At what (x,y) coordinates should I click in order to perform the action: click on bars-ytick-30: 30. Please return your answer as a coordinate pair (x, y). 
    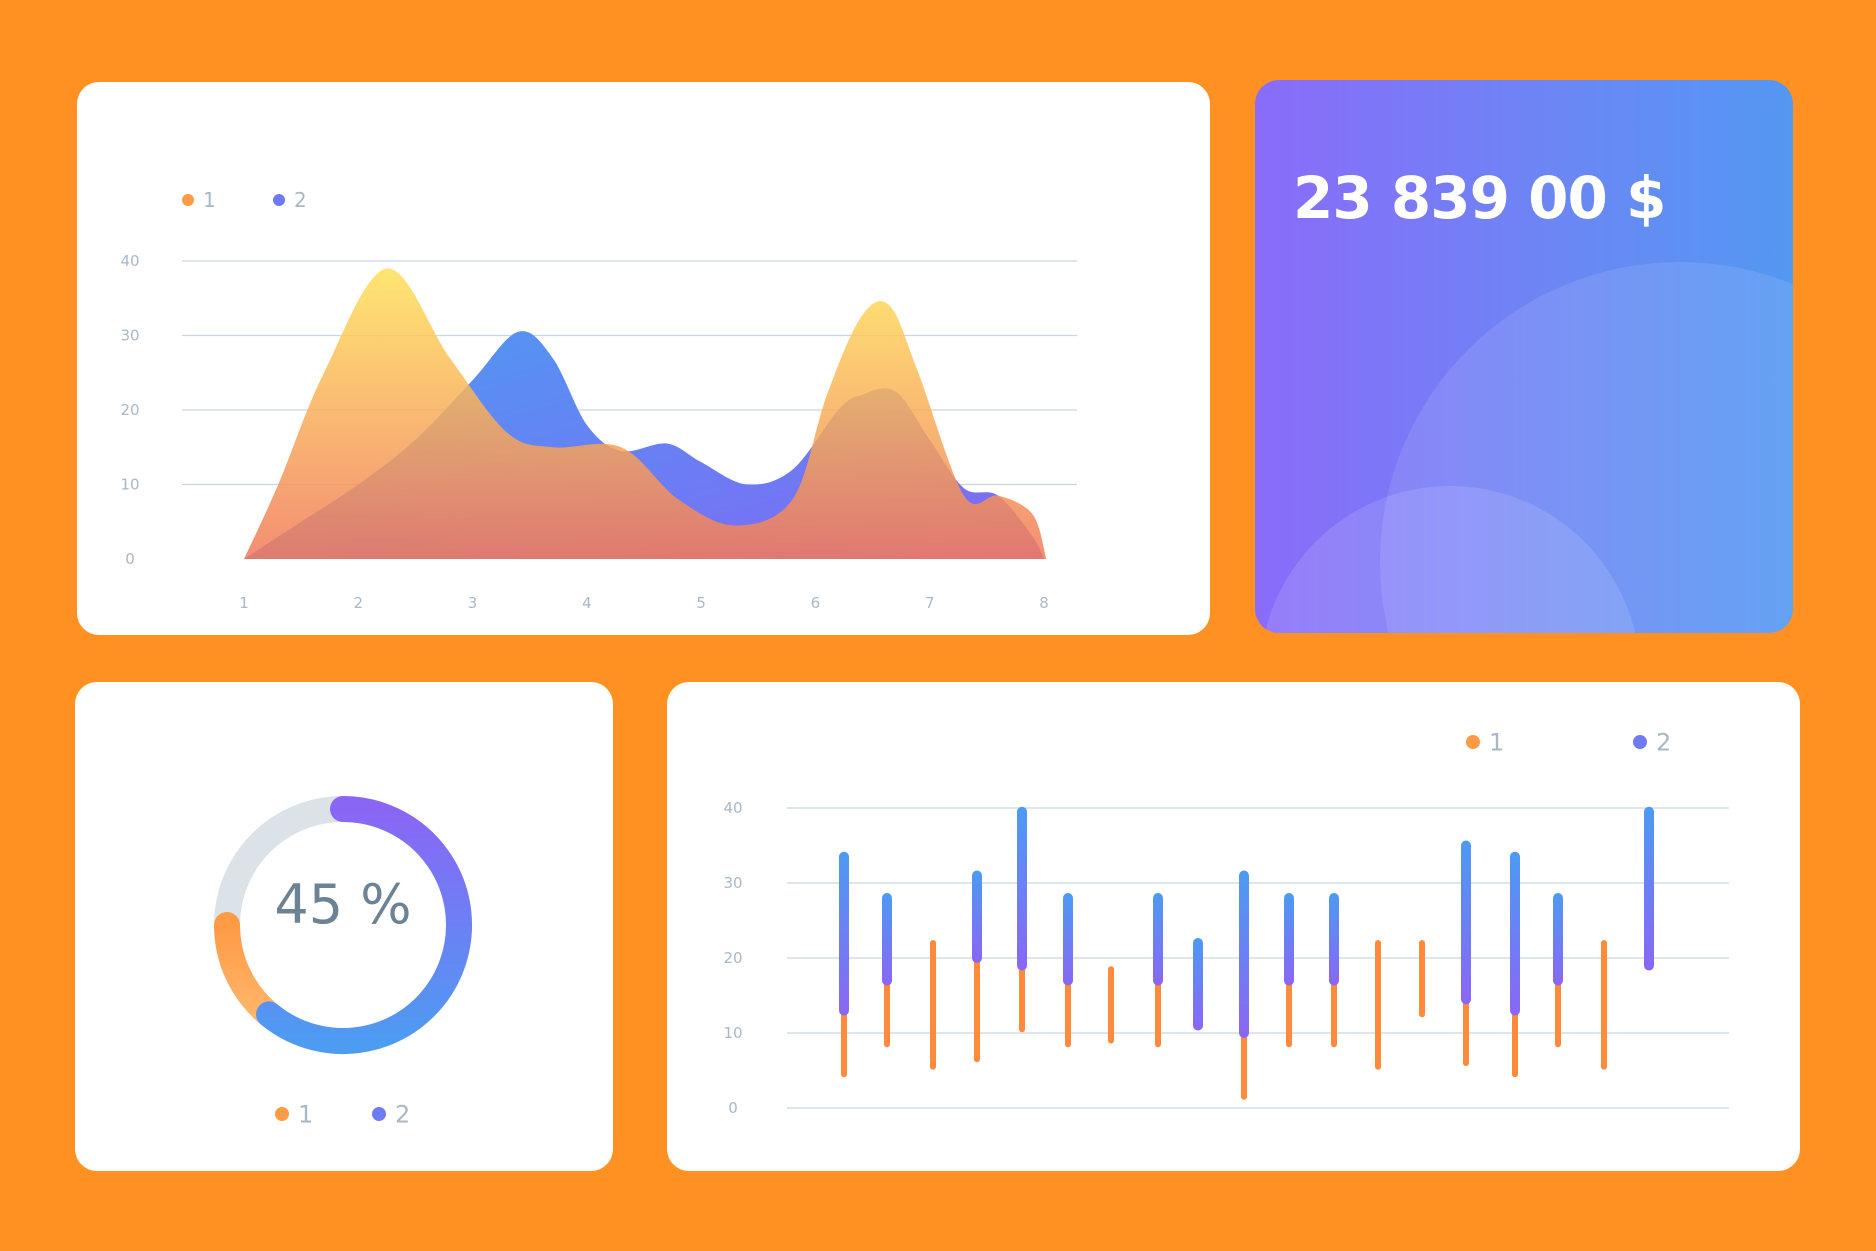
    Looking at the image, I should click on (732, 883).